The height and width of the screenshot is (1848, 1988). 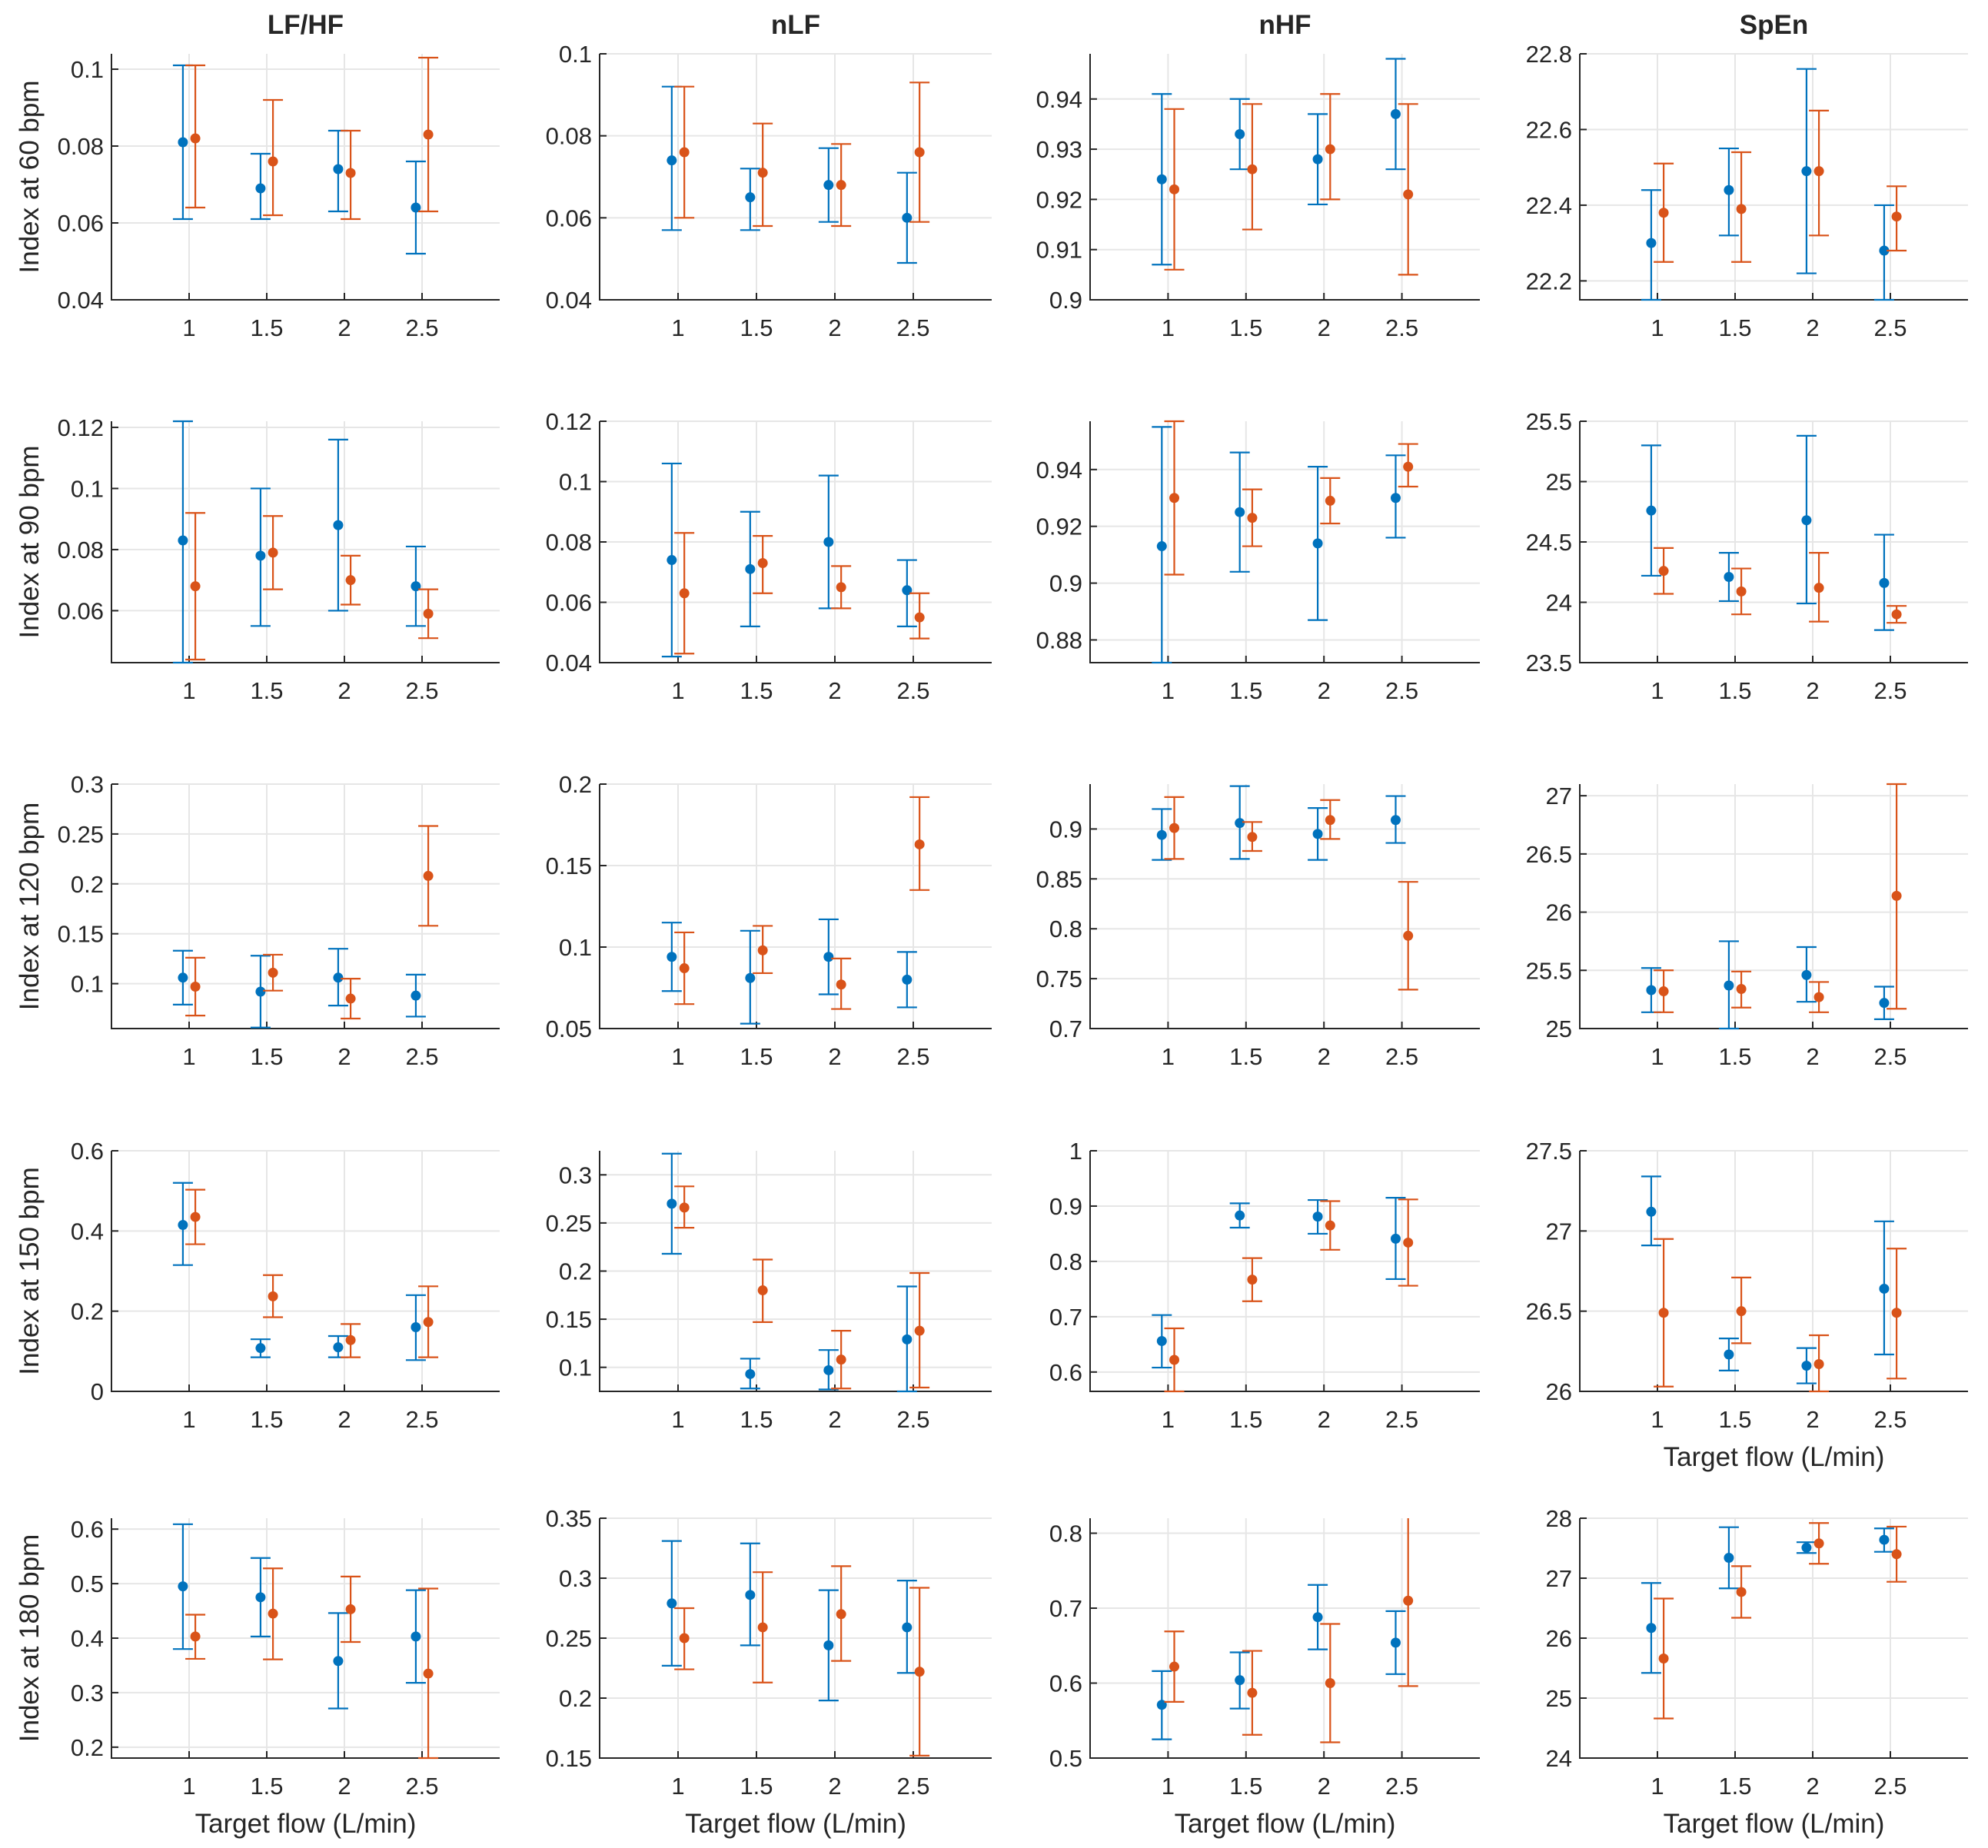 I want to click on y-tick-label: 0.5, so click(x=87, y=1583).